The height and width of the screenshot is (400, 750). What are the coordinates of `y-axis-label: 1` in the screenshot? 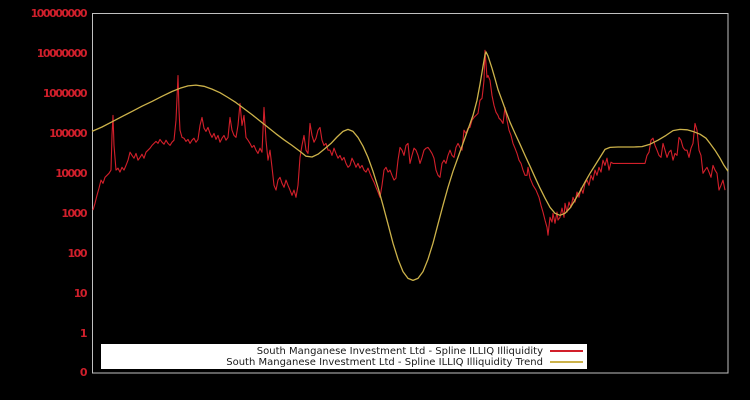 It's located at (83, 333).